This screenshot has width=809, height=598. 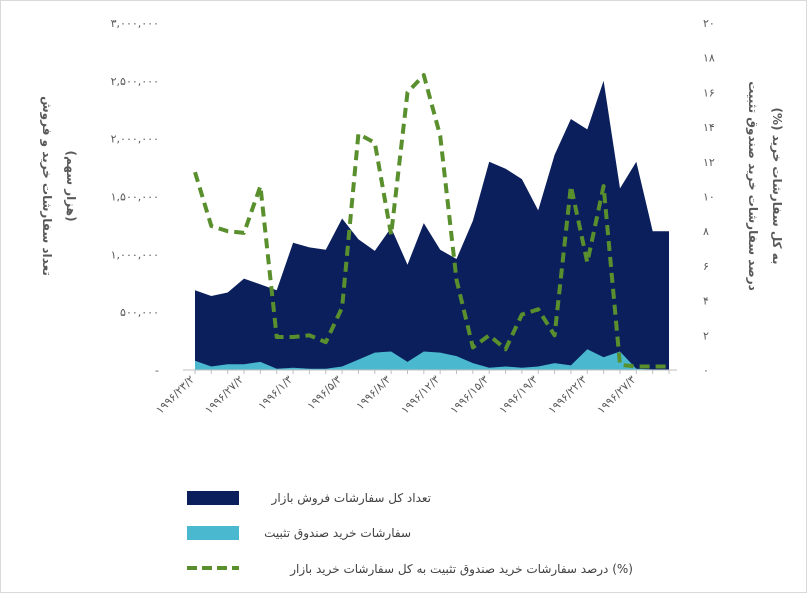 What do you see at coordinates (351, 498) in the screenshot?
I see `legend-label-sell-orders: تعداد کل سفارشات فروش بازار` at bounding box center [351, 498].